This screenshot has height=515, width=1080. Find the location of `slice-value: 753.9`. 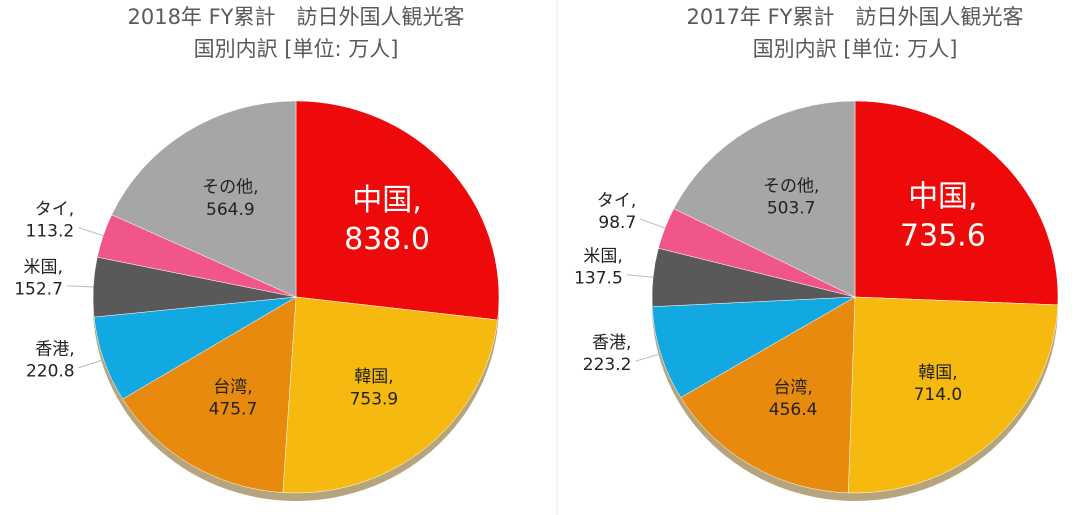

slice-value: 753.9 is located at coordinates (374, 399).